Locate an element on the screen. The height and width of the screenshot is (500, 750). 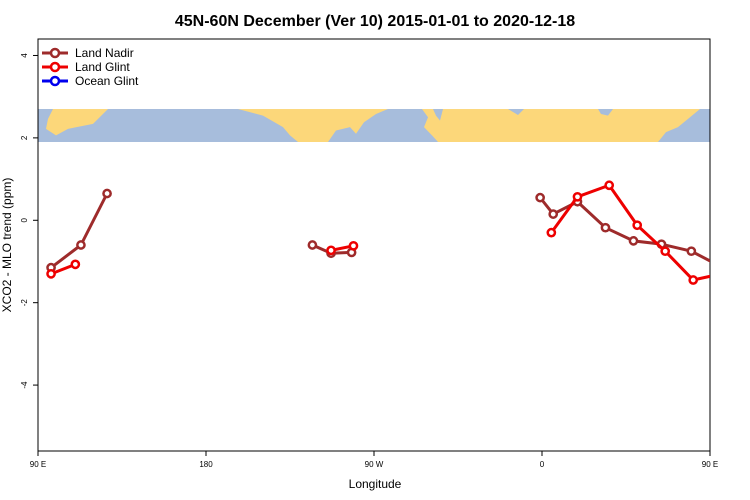
legend-label-2: Ocean Glint is located at coordinates (107, 81).